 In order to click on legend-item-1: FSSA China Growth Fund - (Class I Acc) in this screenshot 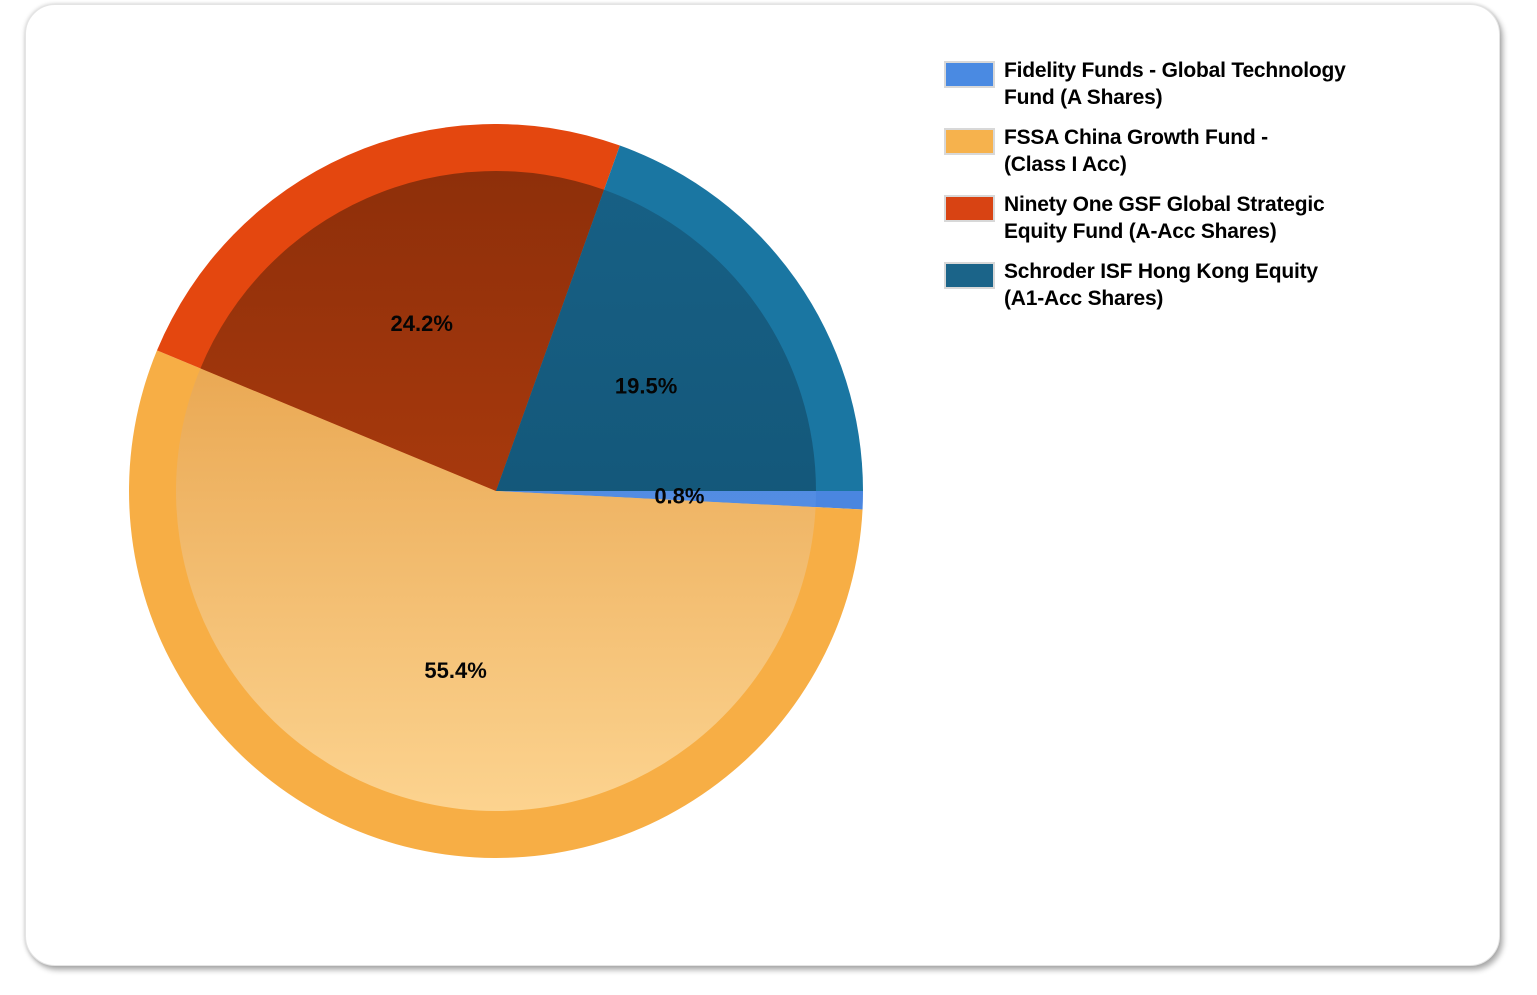, I will do `click(1179, 151)`.